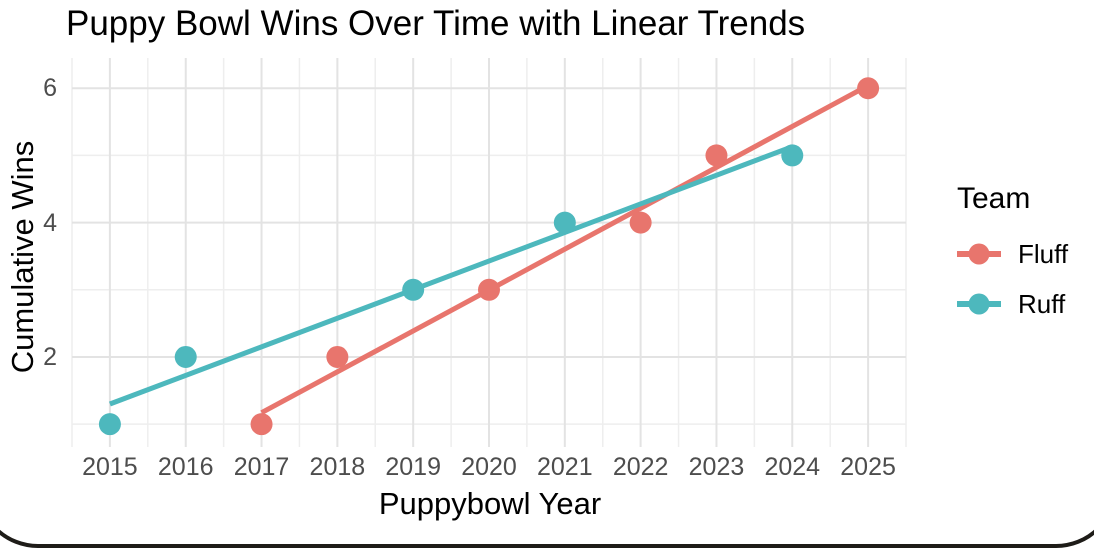 This screenshot has width=1094, height=548. Describe the element at coordinates (565, 467) in the screenshot. I see `x-tick-label: 2021` at that location.